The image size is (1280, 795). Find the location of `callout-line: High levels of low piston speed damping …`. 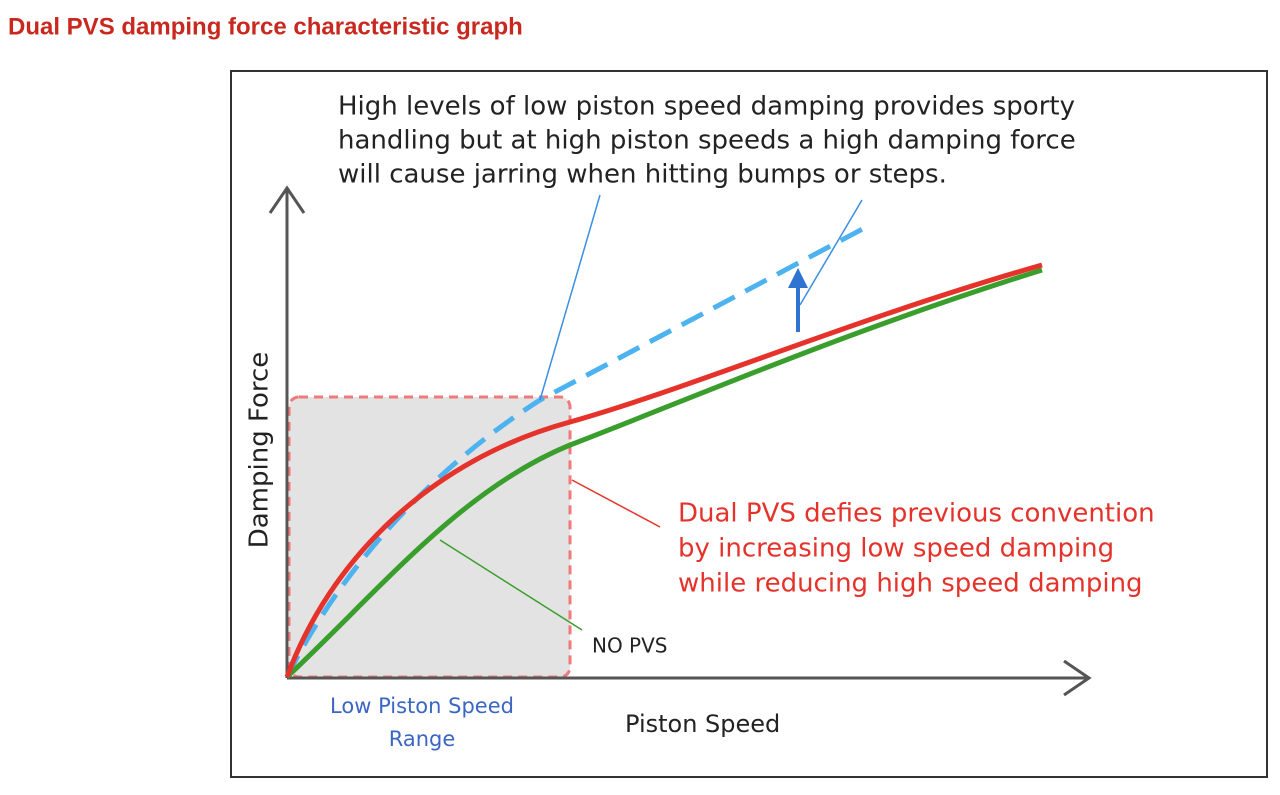

callout-line: High levels of low piston speed damping … is located at coordinates (706, 107).